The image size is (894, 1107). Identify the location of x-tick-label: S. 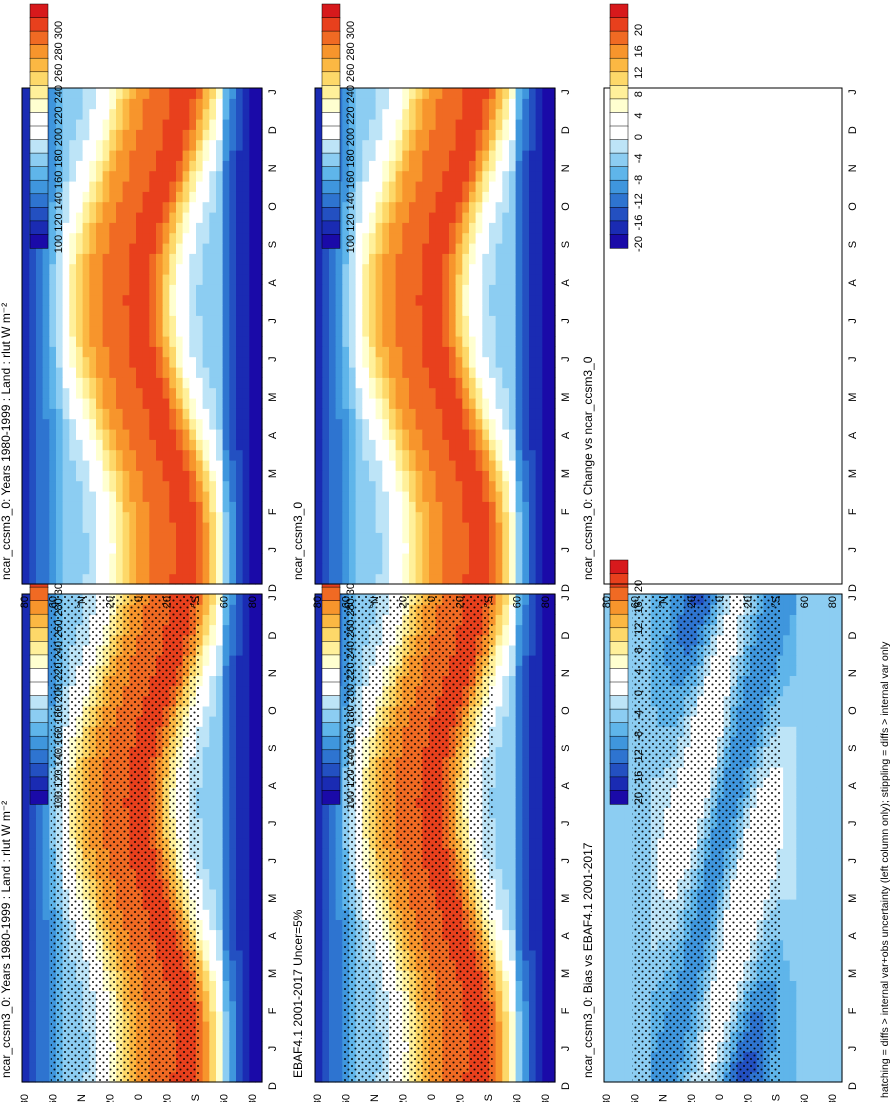
(273, 244).